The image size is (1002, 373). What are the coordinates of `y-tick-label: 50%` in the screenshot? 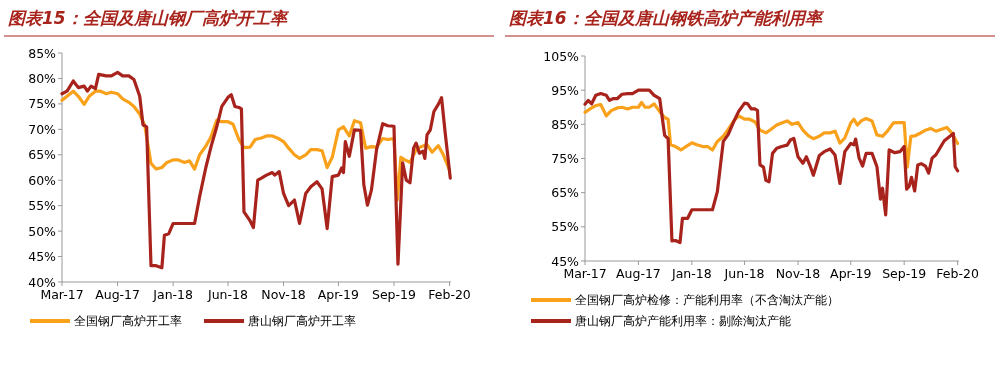 It's located at (42, 231).